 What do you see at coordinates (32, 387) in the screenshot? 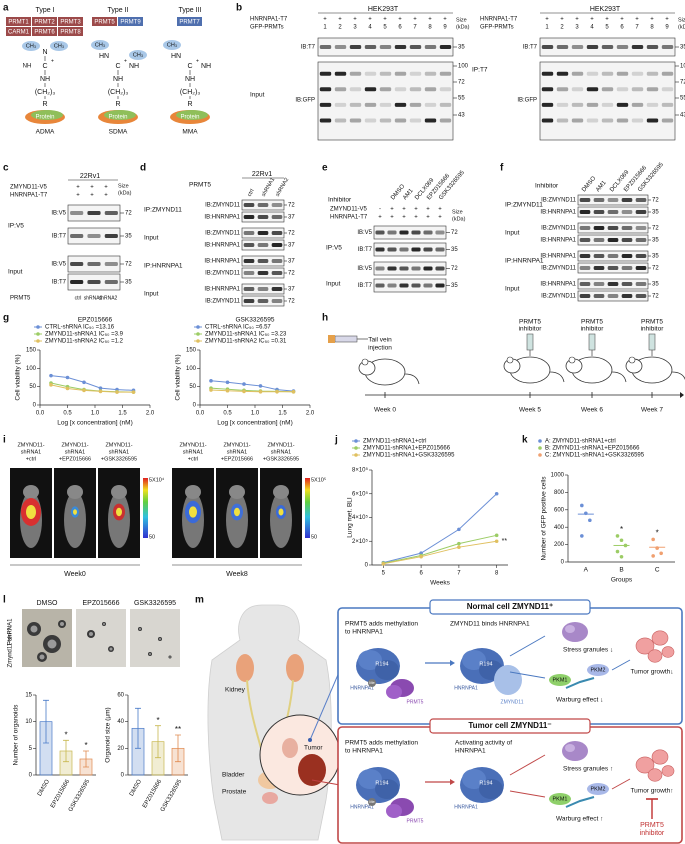
I see `y-tick-label: 50` at bounding box center [32, 387].